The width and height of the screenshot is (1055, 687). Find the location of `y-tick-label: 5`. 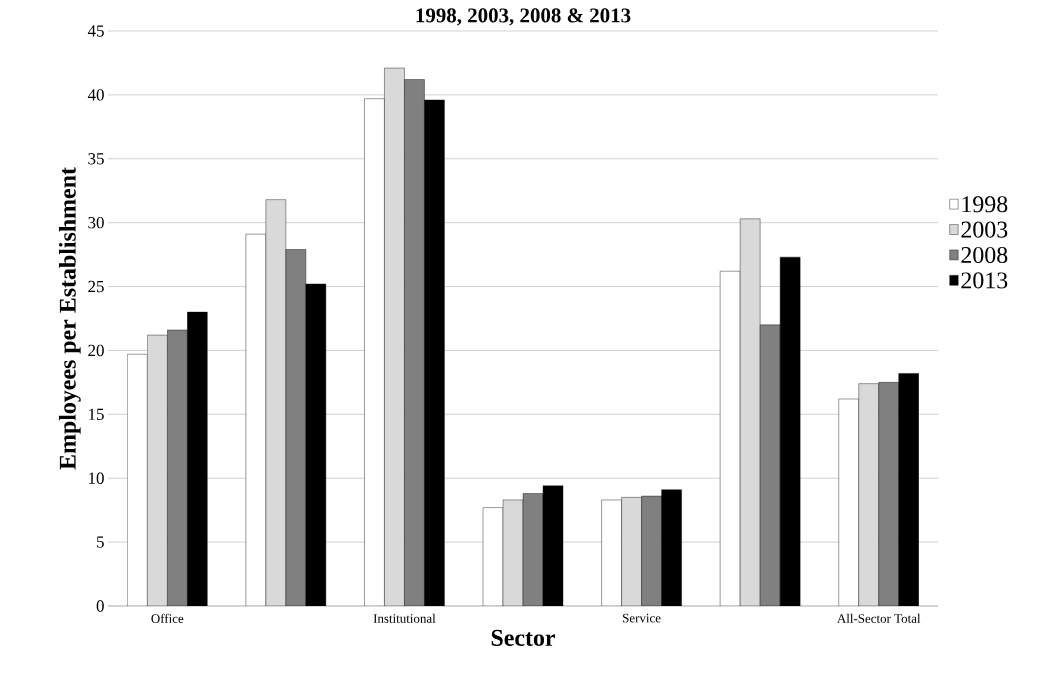

y-tick-label: 5 is located at coordinates (100, 542).